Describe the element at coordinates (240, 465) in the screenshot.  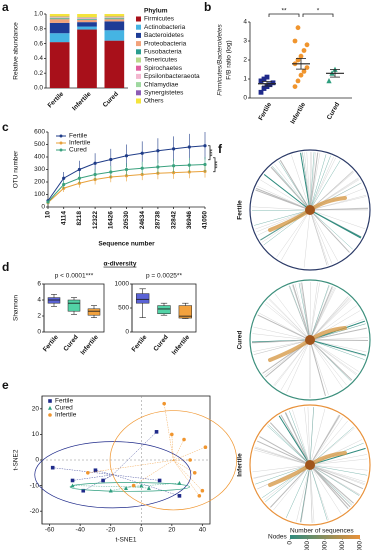
I see `tree-label: Infertile` at that location.